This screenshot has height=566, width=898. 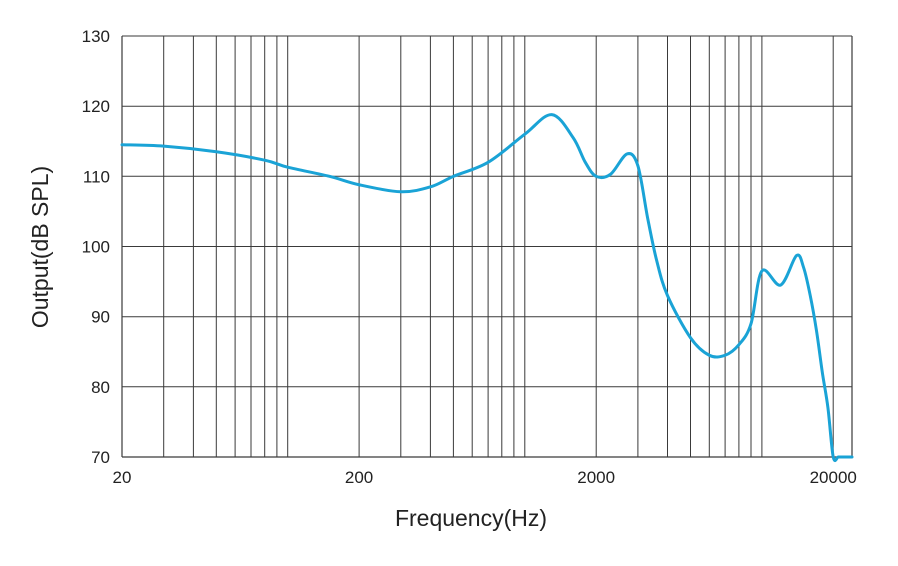 I want to click on y-tick-label: 120, so click(x=96, y=106).